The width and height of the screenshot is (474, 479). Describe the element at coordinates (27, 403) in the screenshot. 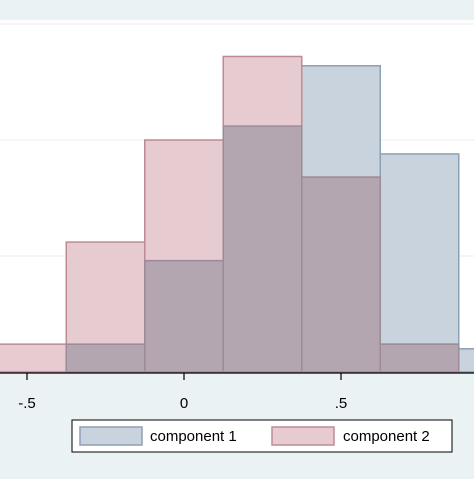

I see `x-tick-label: -.5` at that location.